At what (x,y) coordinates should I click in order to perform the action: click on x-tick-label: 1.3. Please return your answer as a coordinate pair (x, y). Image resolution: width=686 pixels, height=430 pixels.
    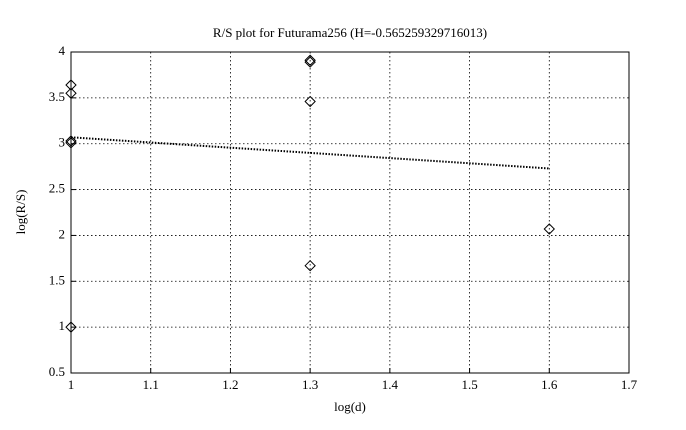
    Looking at the image, I should click on (310, 384).